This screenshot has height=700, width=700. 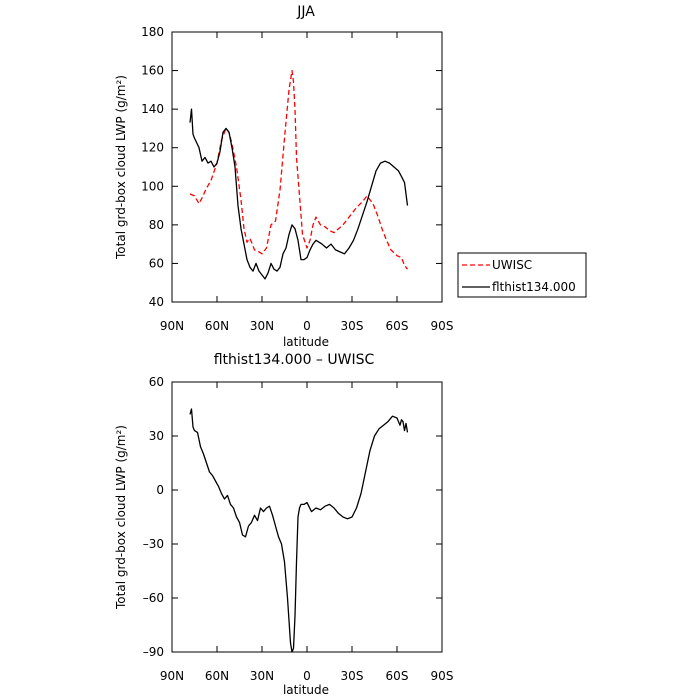 I want to click on bottom-chart-y-tick-label: 0, so click(x=160, y=490).